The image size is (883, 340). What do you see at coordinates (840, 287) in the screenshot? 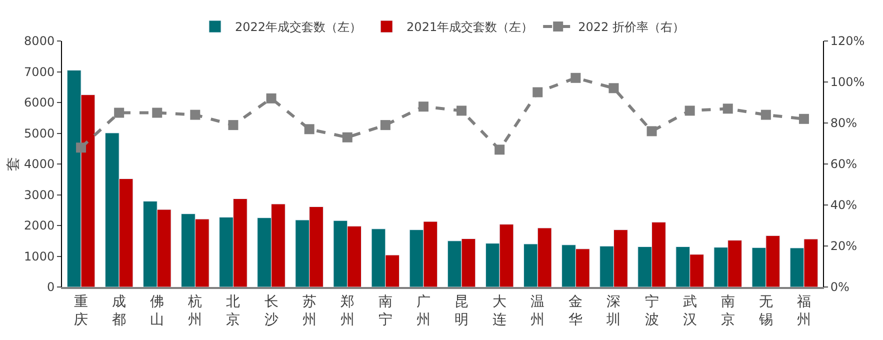
I see `y2-tick-label: 0%` at bounding box center [840, 287].